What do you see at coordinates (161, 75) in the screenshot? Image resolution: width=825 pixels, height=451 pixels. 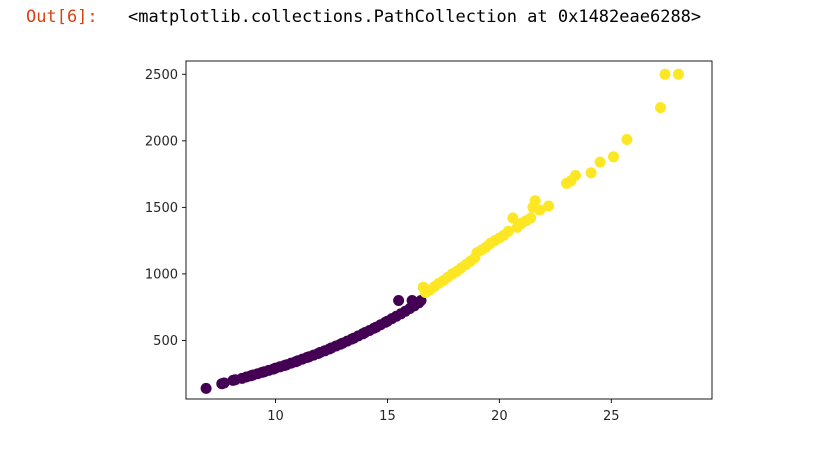 I see `y-tick-label-4: 2500` at bounding box center [161, 75].